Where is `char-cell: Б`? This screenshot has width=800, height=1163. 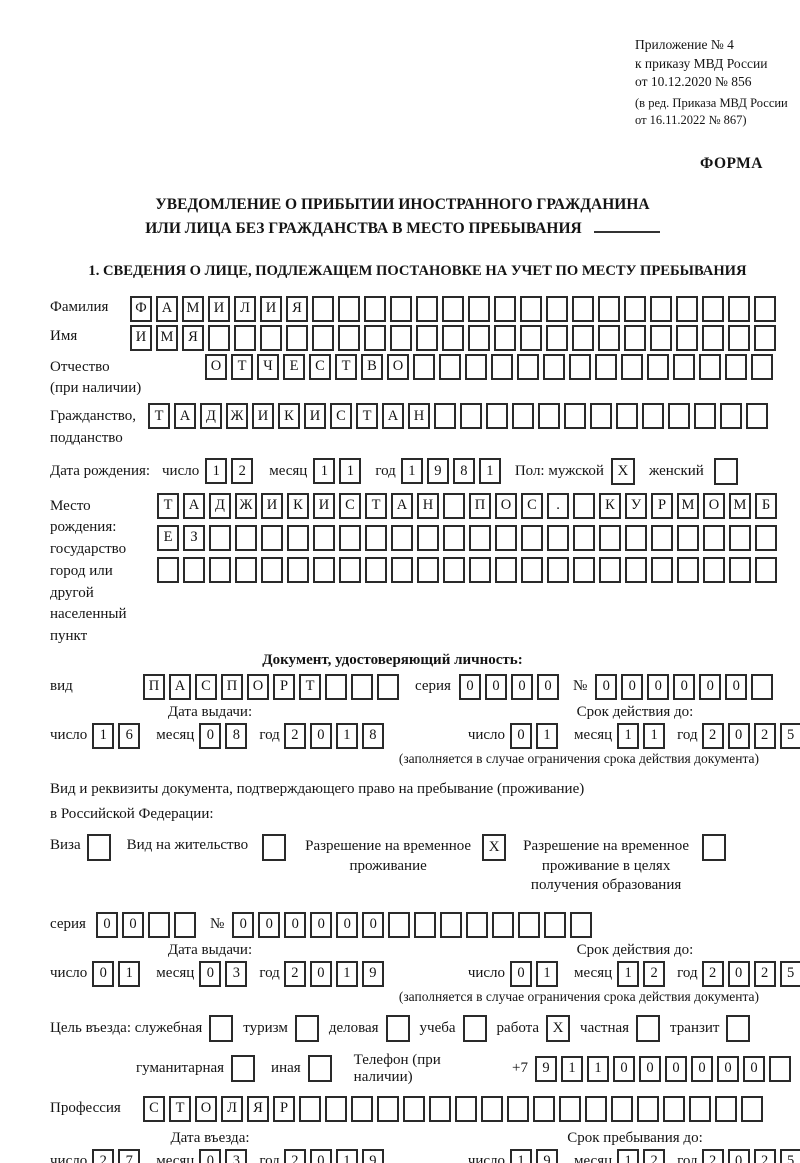 char-cell: Б is located at coordinates (766, 505).